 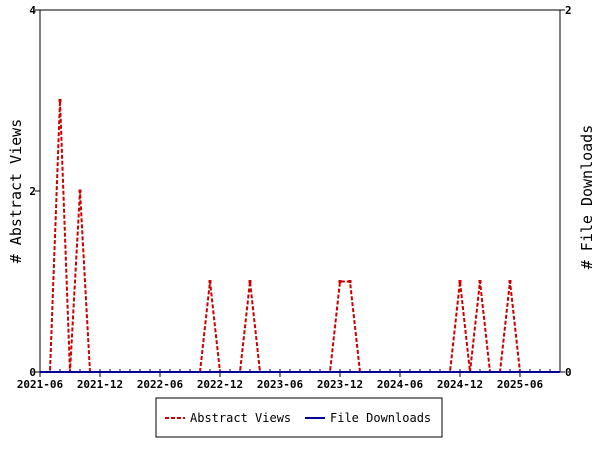 What do you see at coordinates (380, 418) in the screenshot?
I see `legend-label-file-downloads: File Downloads` at bounding box center [380, 418].